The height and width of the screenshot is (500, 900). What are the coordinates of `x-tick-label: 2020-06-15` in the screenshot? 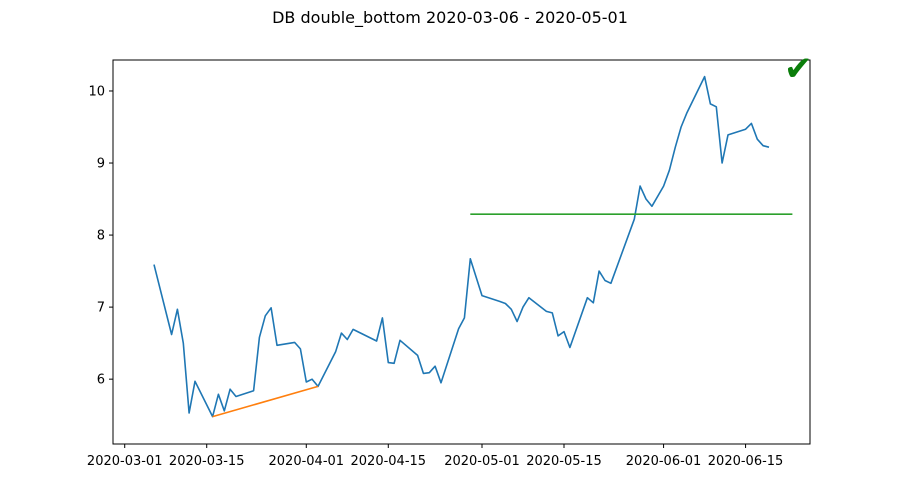 It's located at (746, 461).